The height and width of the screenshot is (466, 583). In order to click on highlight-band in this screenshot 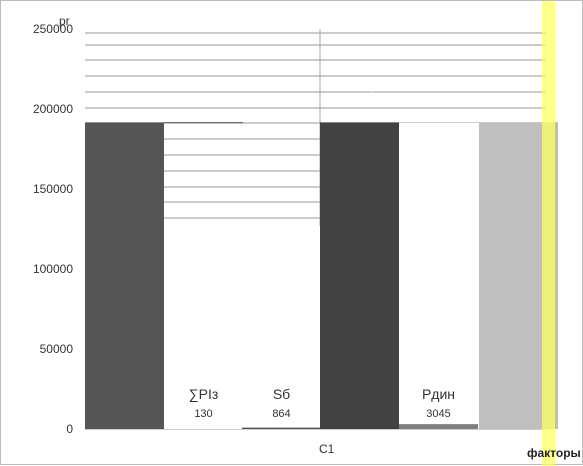, I will do `click(548, 233)`.